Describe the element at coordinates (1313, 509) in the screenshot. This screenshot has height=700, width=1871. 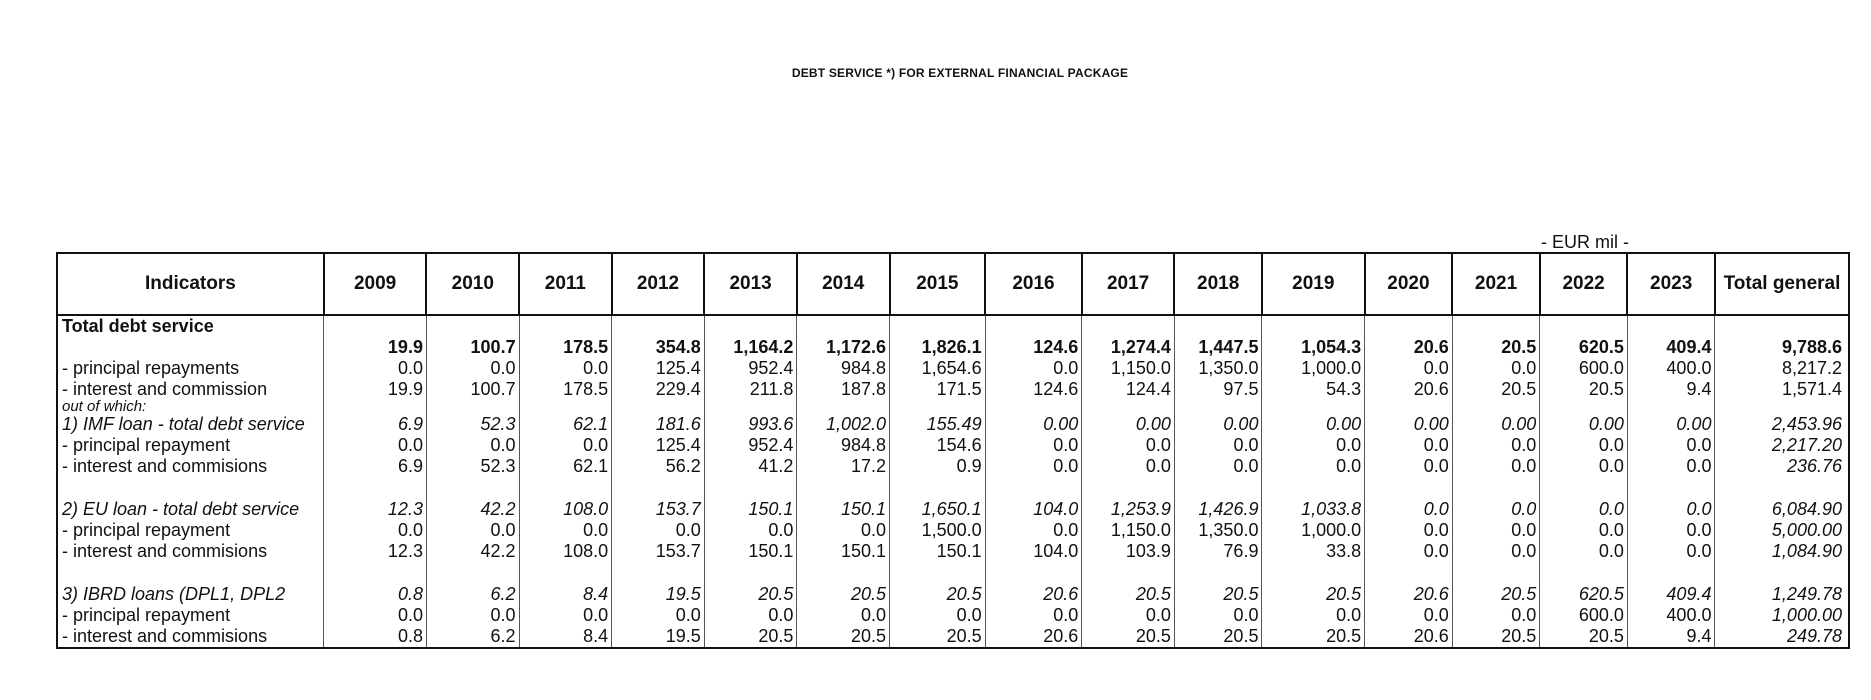
I see `value-cell: 1,033.8` at that location.